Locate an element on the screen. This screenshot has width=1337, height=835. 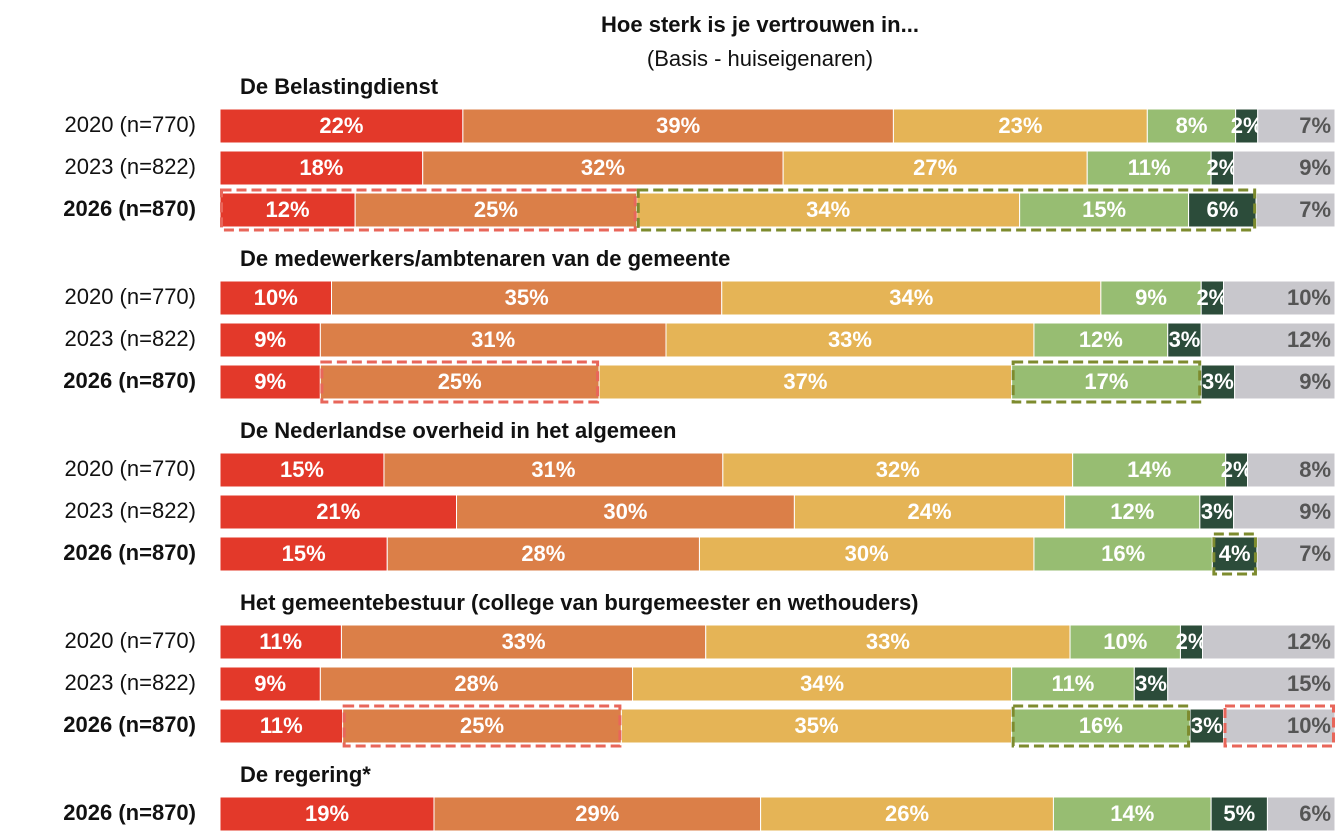
value-label: 30% is located at coordinates (867, 553).